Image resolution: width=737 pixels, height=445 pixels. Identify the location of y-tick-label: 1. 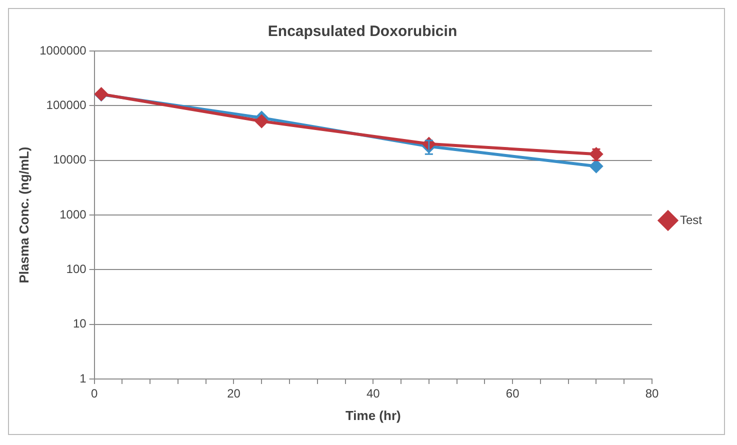
(83, 378).